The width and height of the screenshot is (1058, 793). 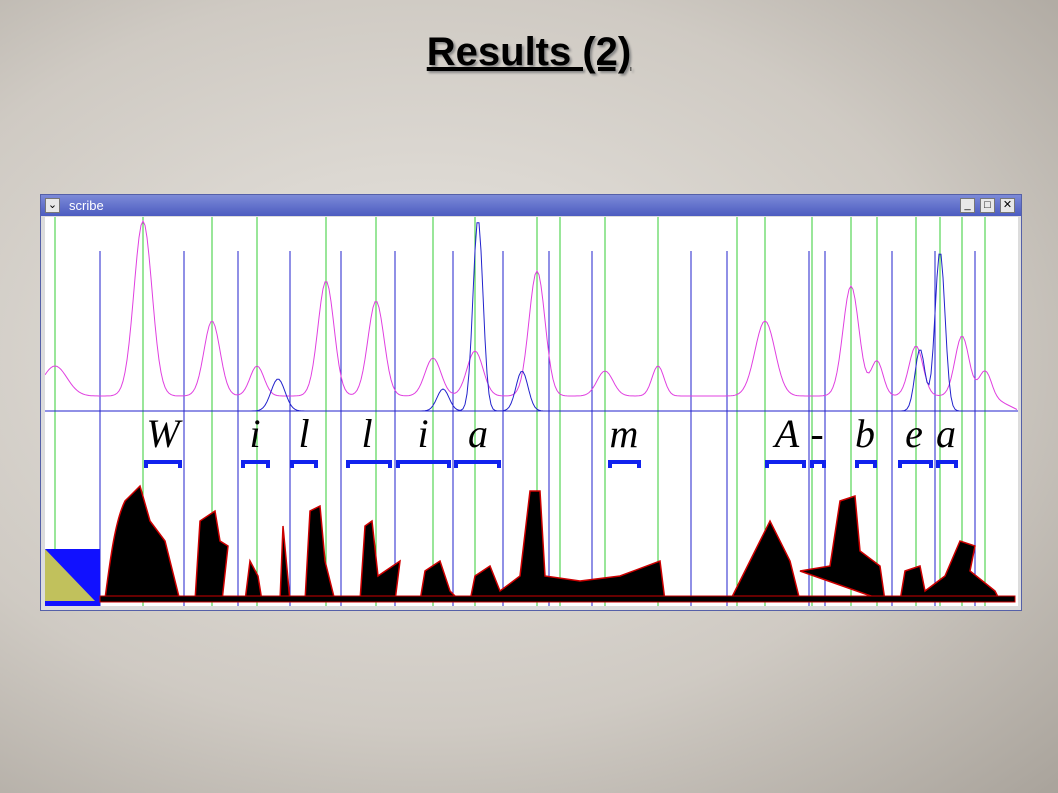 I want to click on ink-baseline, so click(x=557, y=599).